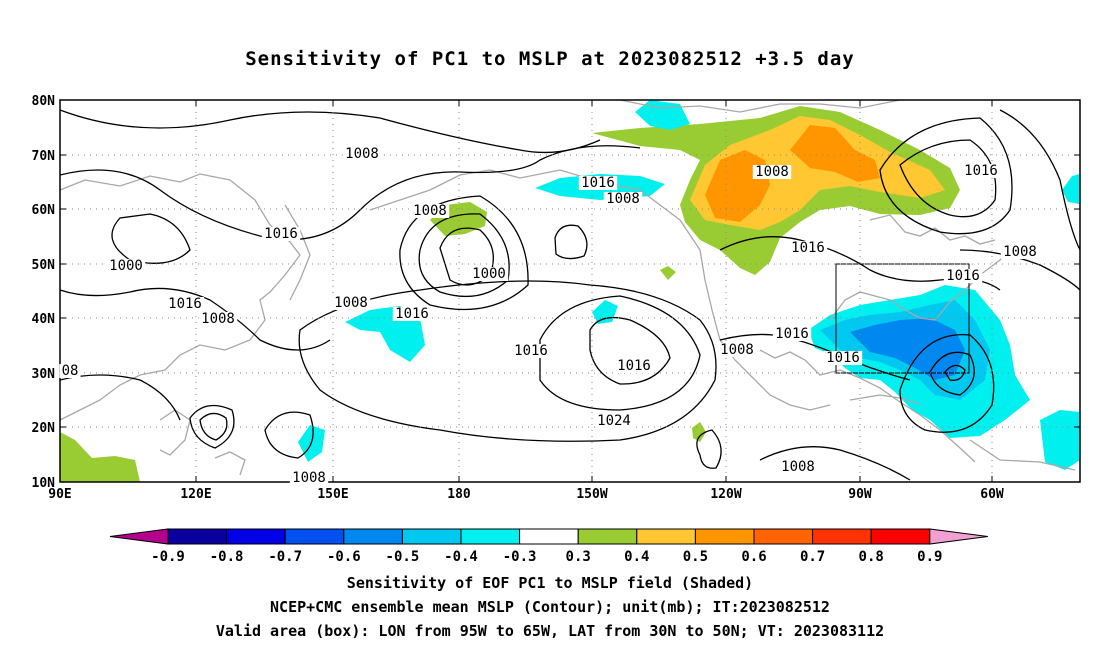 This screenshot has height=650, width=1100. Describe the element at coordinates (332, 494) in the screenshot. I see `lon-label: 150E` at that location.